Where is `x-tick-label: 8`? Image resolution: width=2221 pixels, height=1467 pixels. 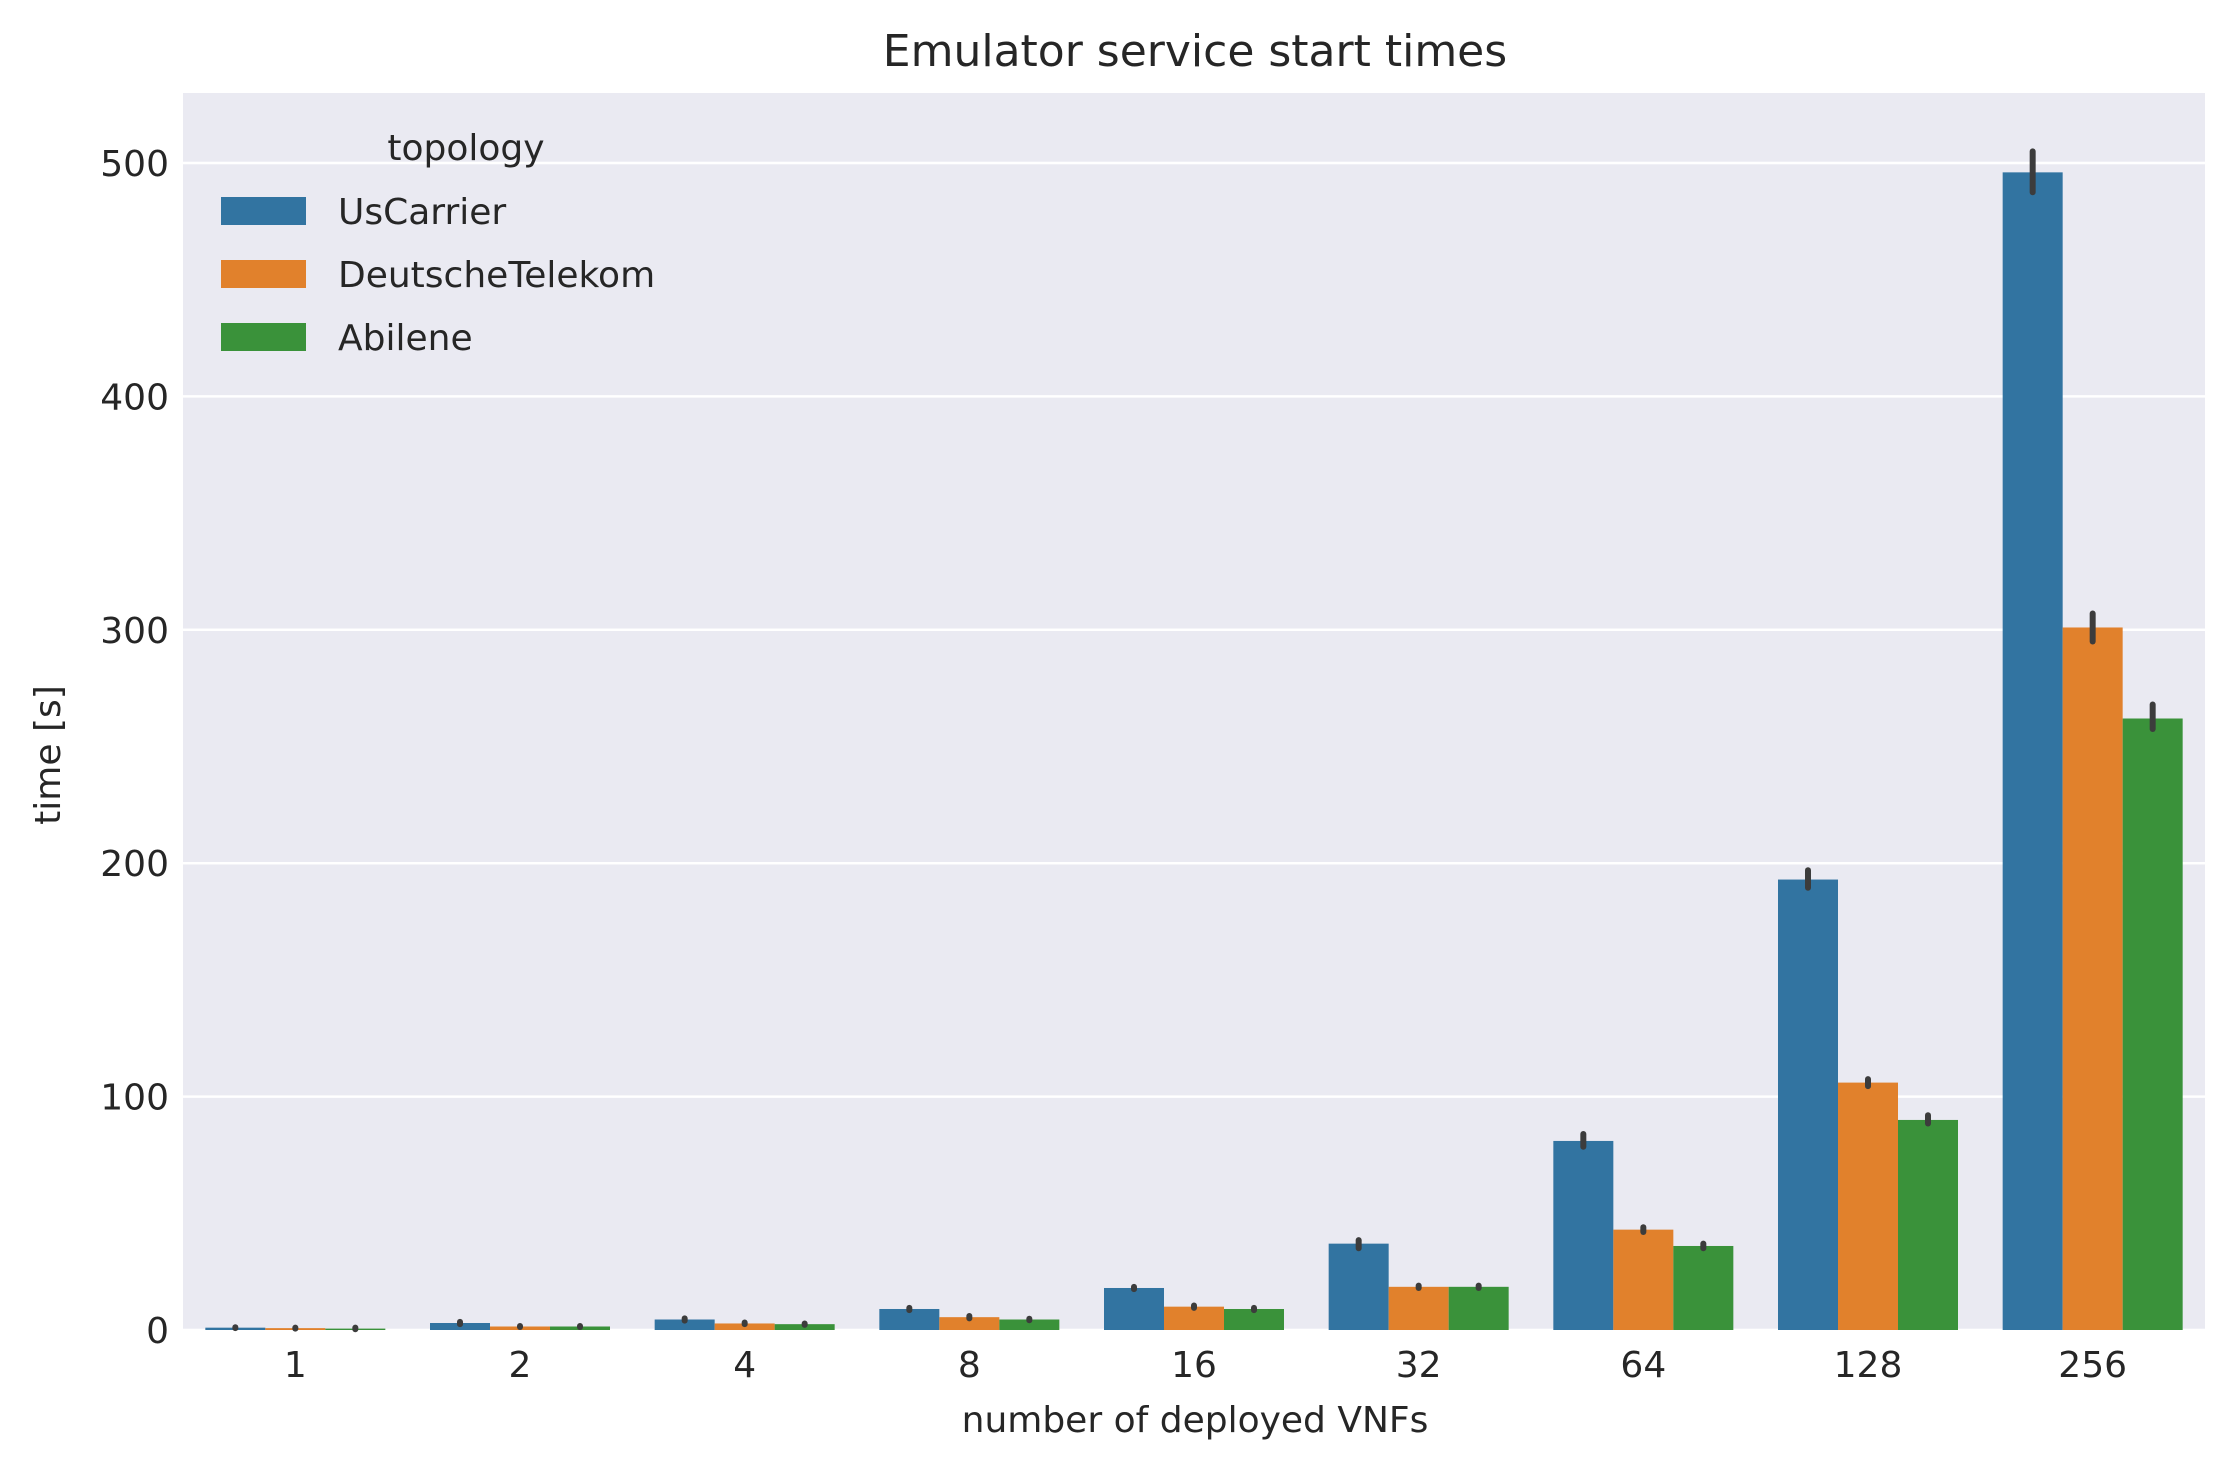
x-tick-label: 8 is located at coordinates (969, 1365).